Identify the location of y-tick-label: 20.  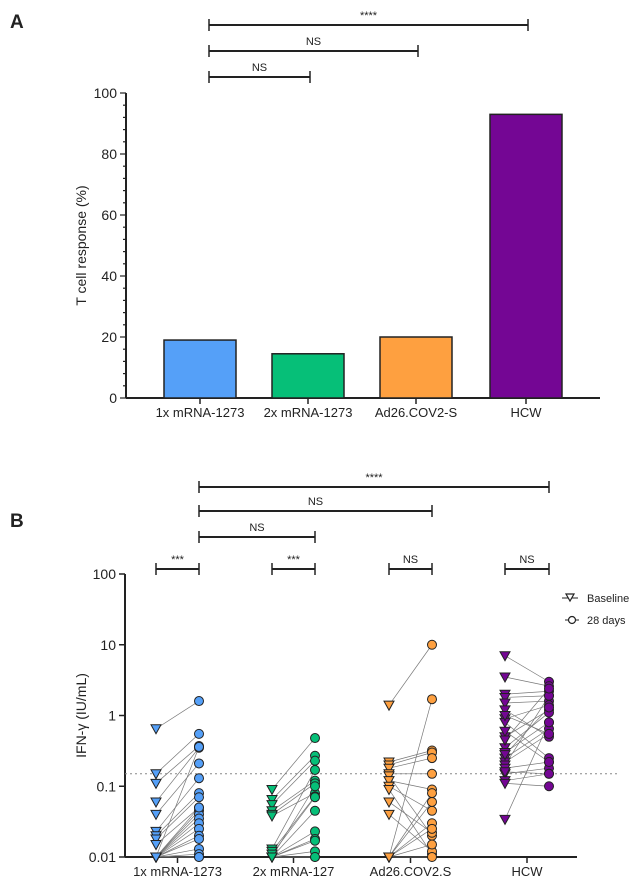
(109, 337).